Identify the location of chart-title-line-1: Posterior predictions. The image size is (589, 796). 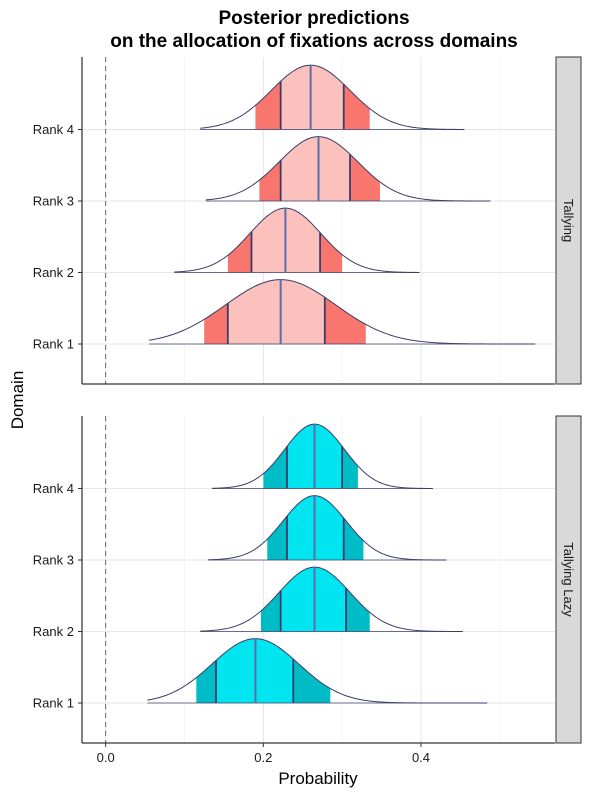
(313, 18).